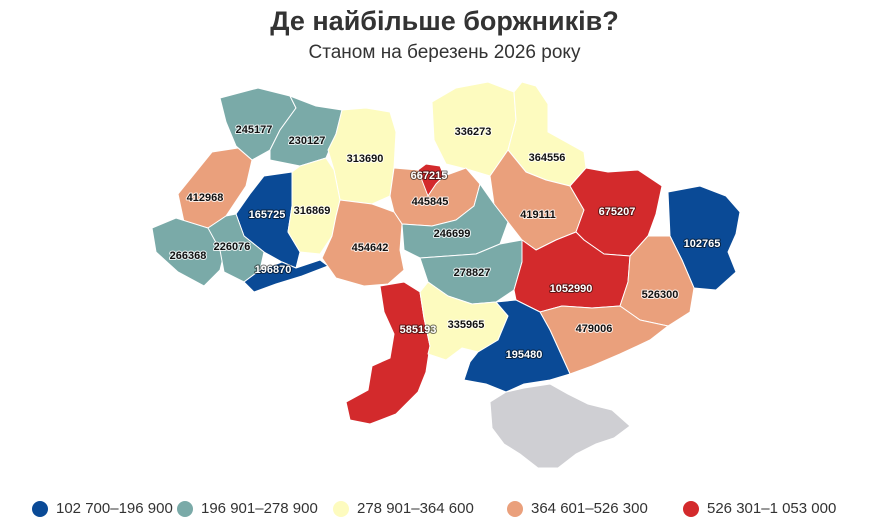 Image resolution: width=889 pixels, height=530 pixels. I want to click on region-no-data, so click(560, 426).